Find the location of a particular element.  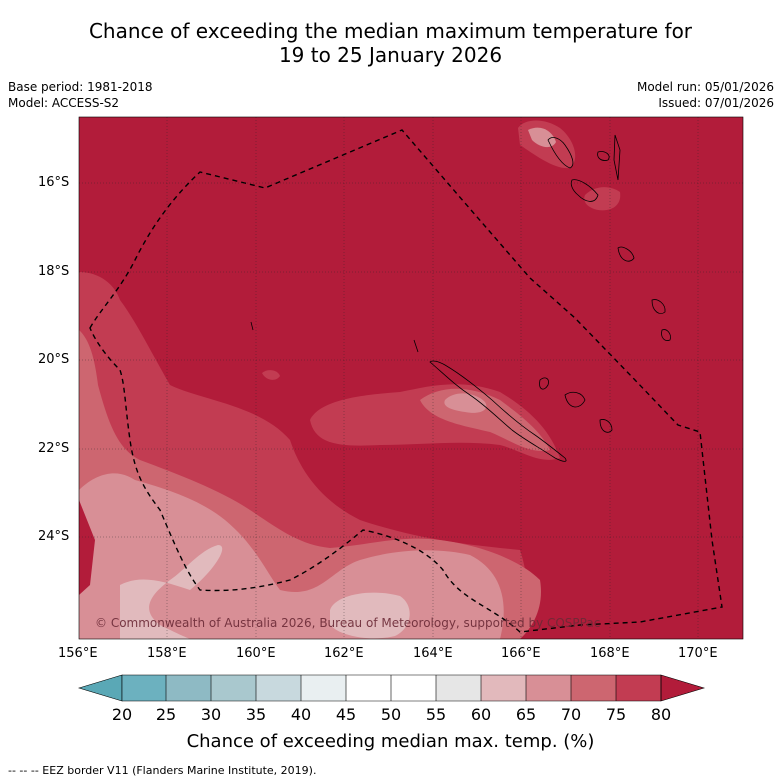

lon-label-168e: 168°E is located at coordinates (610, 653).